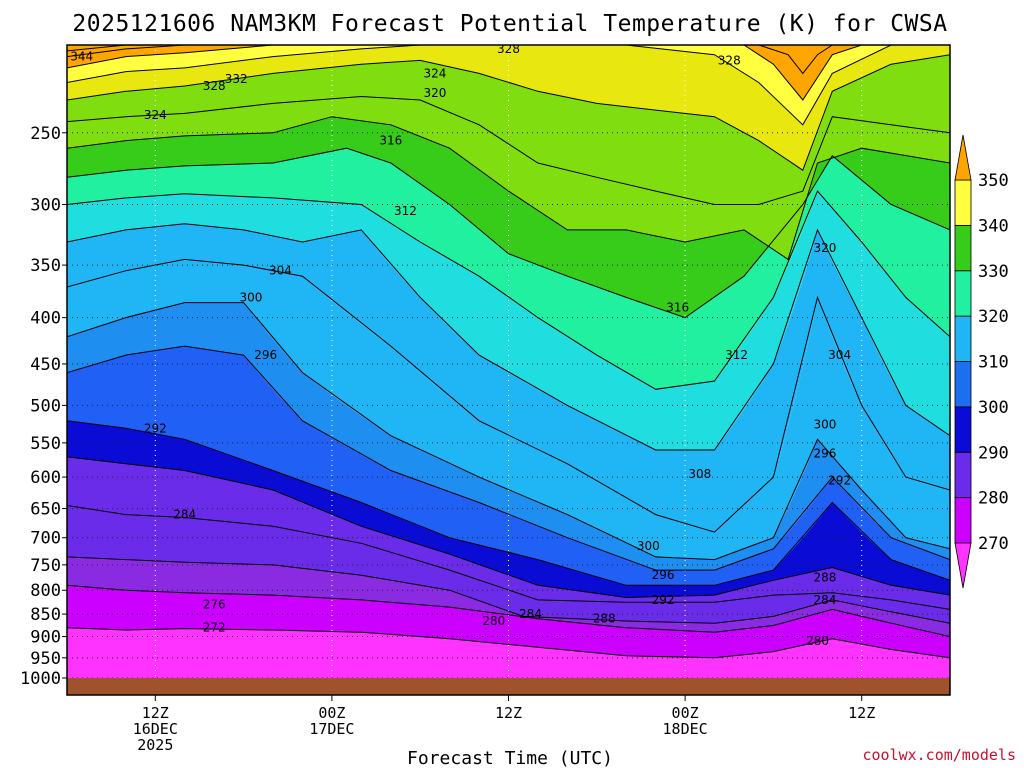  Describe the element at coordinates (81, 57) in the screenshot. I see `contour-label: 344` at that location.